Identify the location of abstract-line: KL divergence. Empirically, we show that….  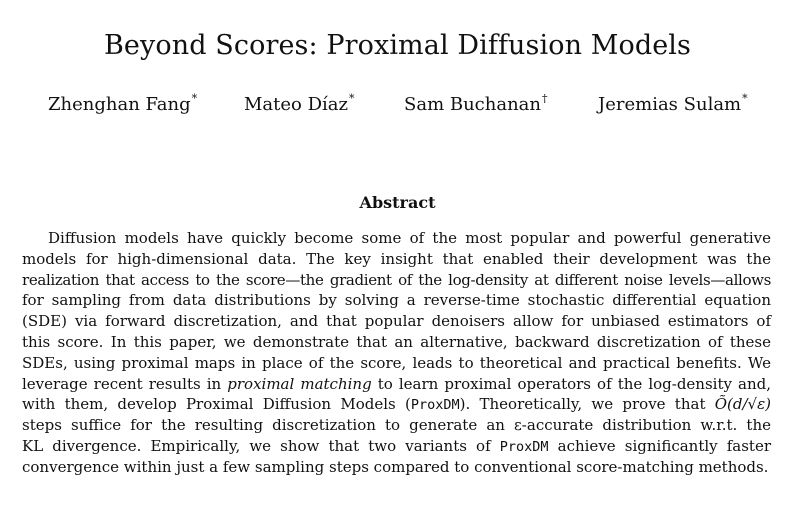
(396, 446).